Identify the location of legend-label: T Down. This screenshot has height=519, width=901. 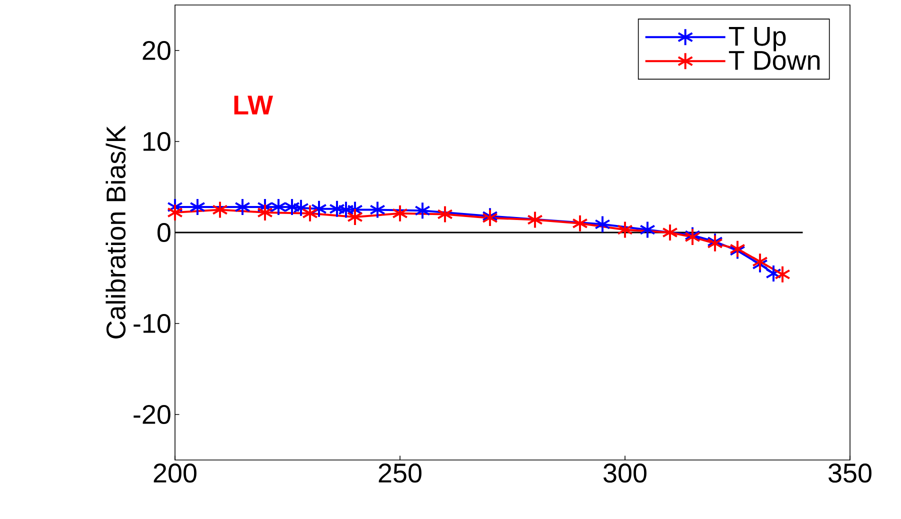
(774, 60).